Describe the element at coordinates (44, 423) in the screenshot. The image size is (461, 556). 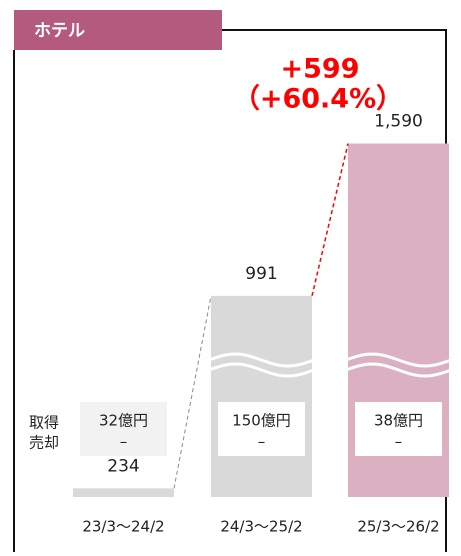
I see `row-label: 取得` at that location.